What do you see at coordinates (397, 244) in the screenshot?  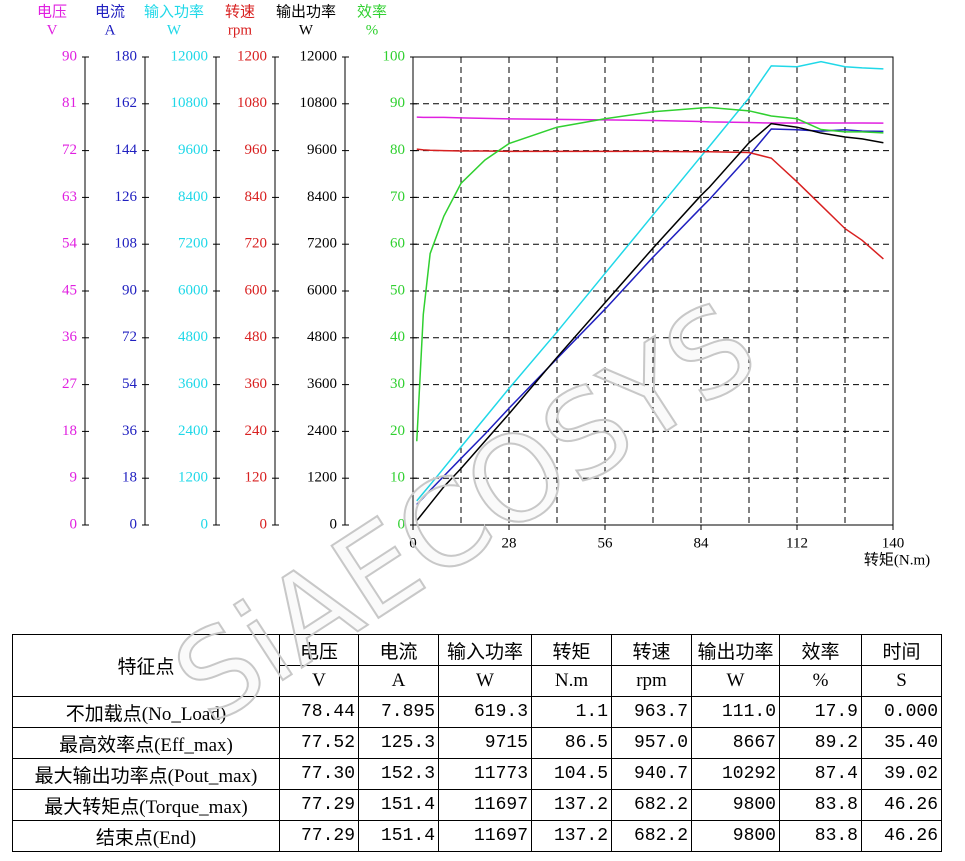 I see `y-tick-label: 60` at bounding box center [397, 244].